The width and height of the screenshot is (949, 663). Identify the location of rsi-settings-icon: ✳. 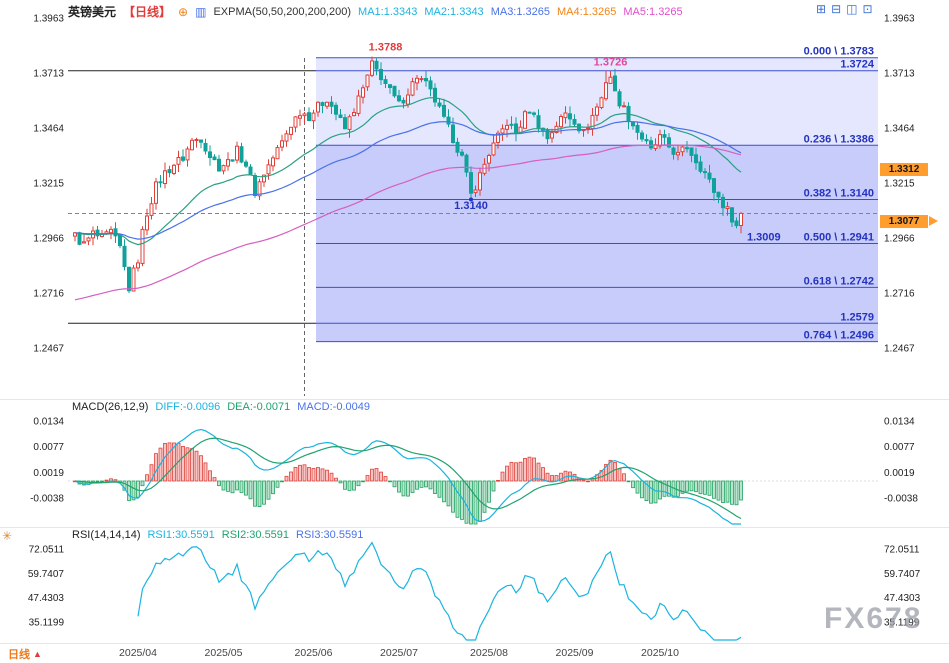
(7, 536).